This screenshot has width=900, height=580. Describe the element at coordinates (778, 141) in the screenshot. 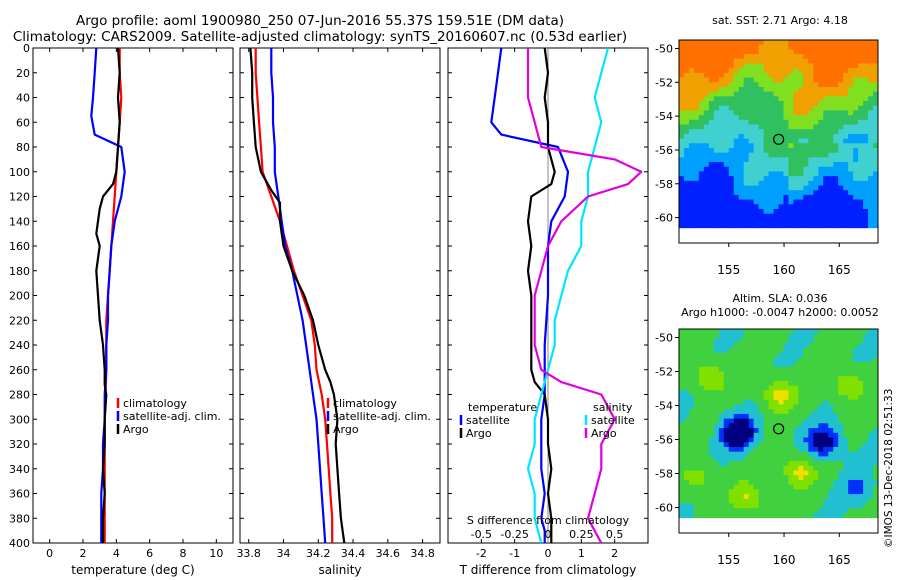

I see `map-frame-sst_map` at that location.